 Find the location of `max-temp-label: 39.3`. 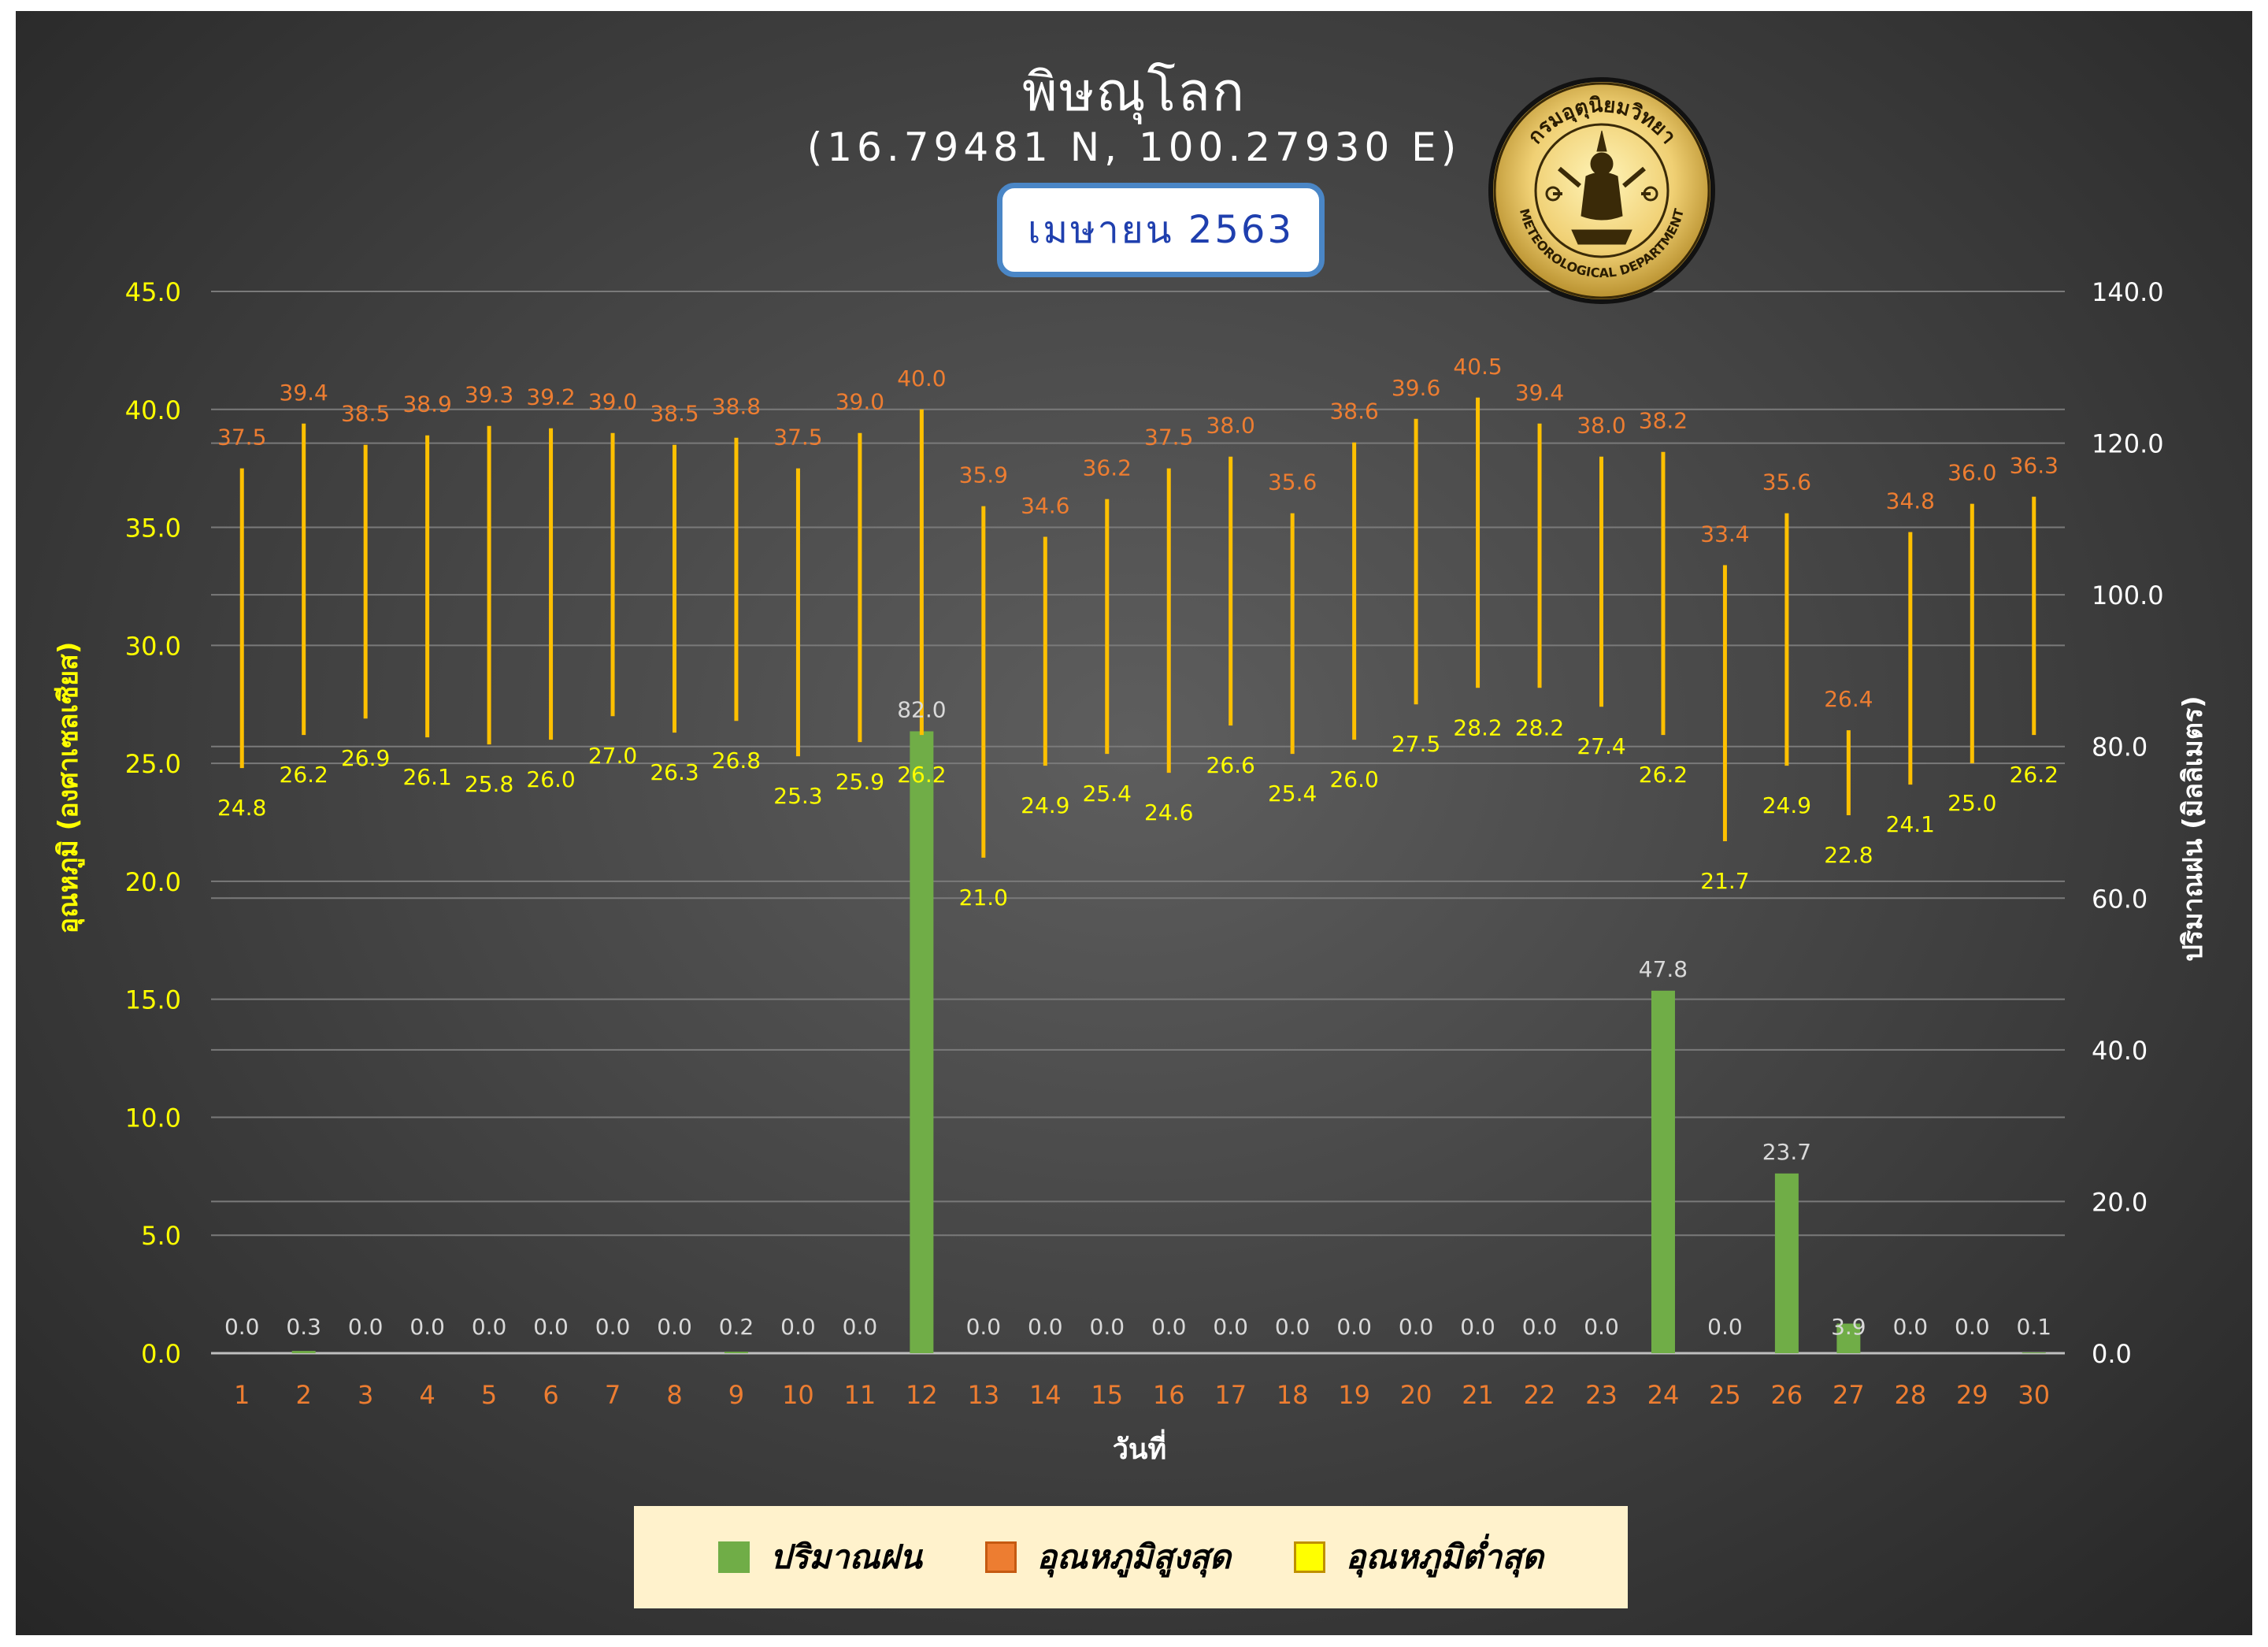

max-temp-label: 39.3 is located at coordinates (489, 395).